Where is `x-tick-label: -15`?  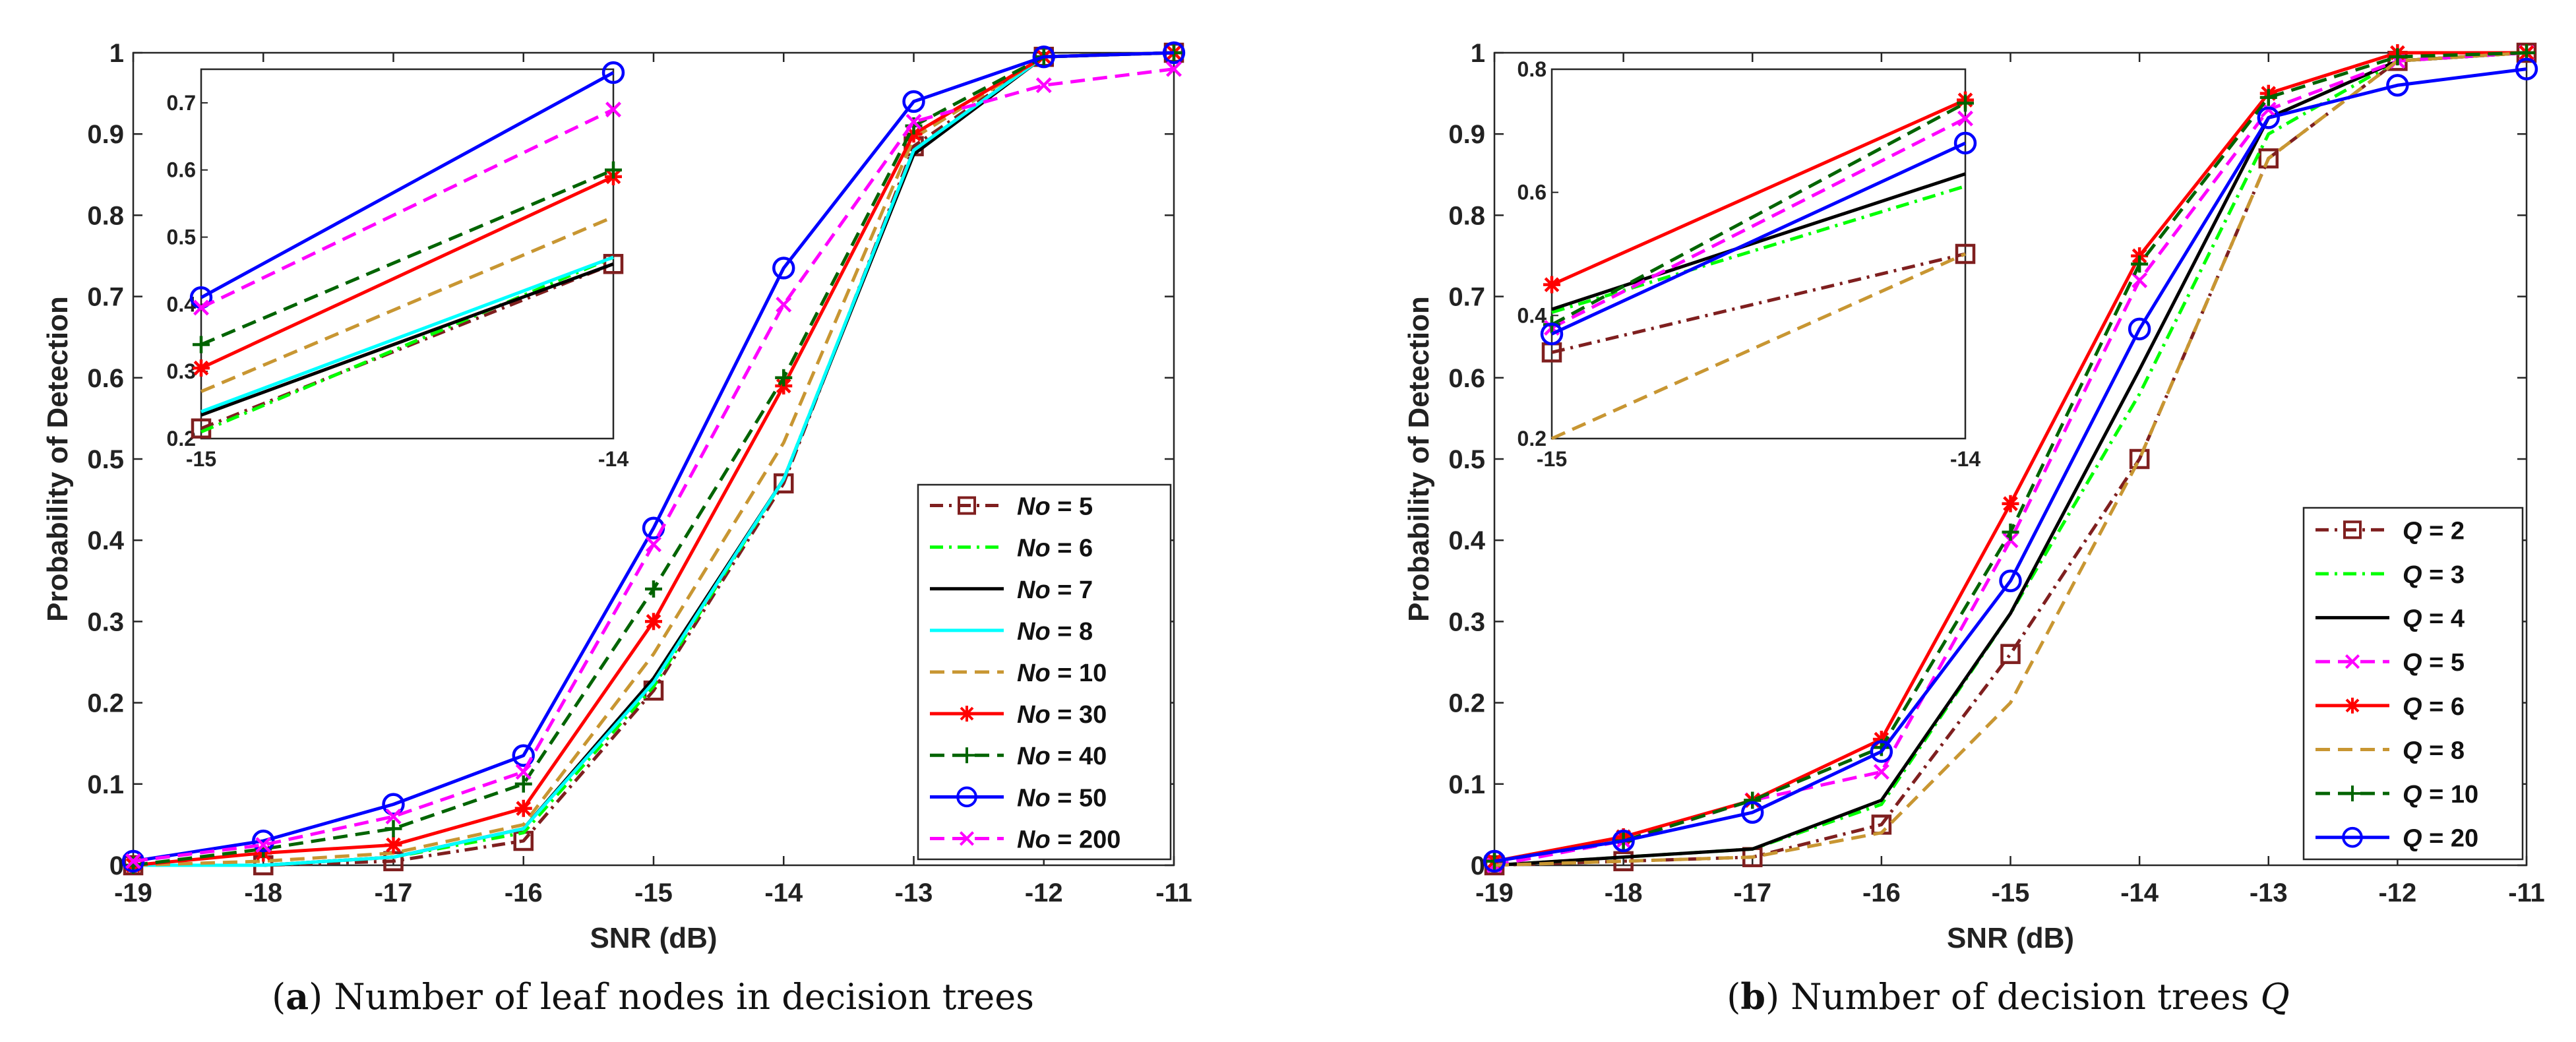
x-tick-label: -15 is located at coordinates (2011, 892).